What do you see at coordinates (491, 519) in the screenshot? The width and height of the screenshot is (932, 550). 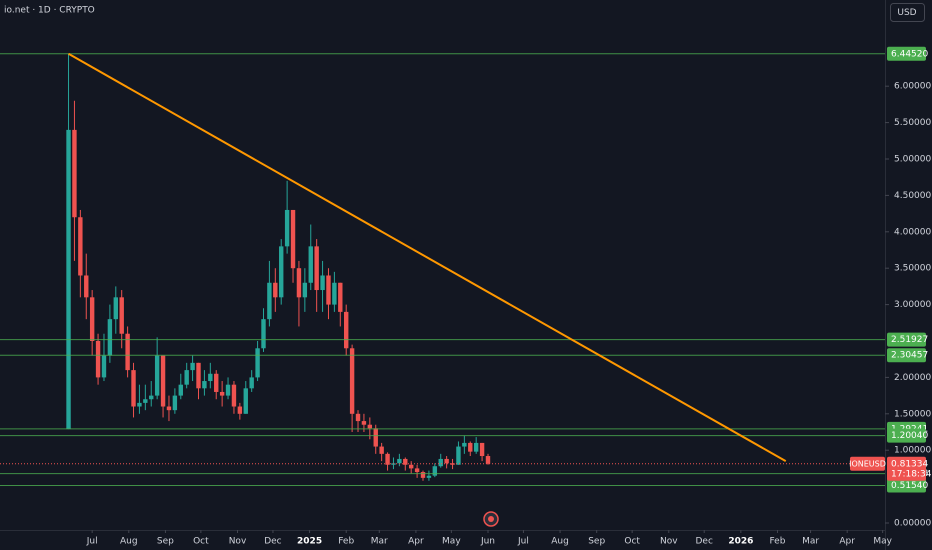 I see `event-icon-dot` at bounding box center [491, 519].